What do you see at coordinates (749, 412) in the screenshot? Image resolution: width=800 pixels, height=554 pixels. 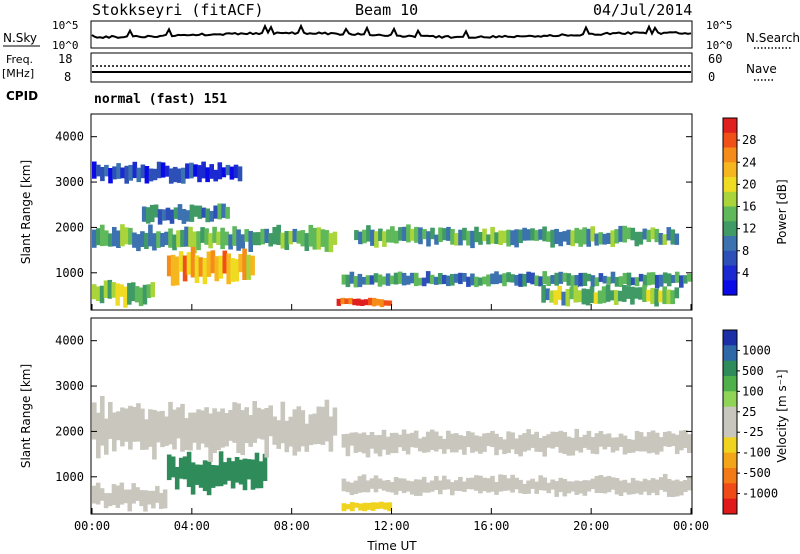 I see `vel-cbar-tick-label: 25` at bounding box center [749, 412].